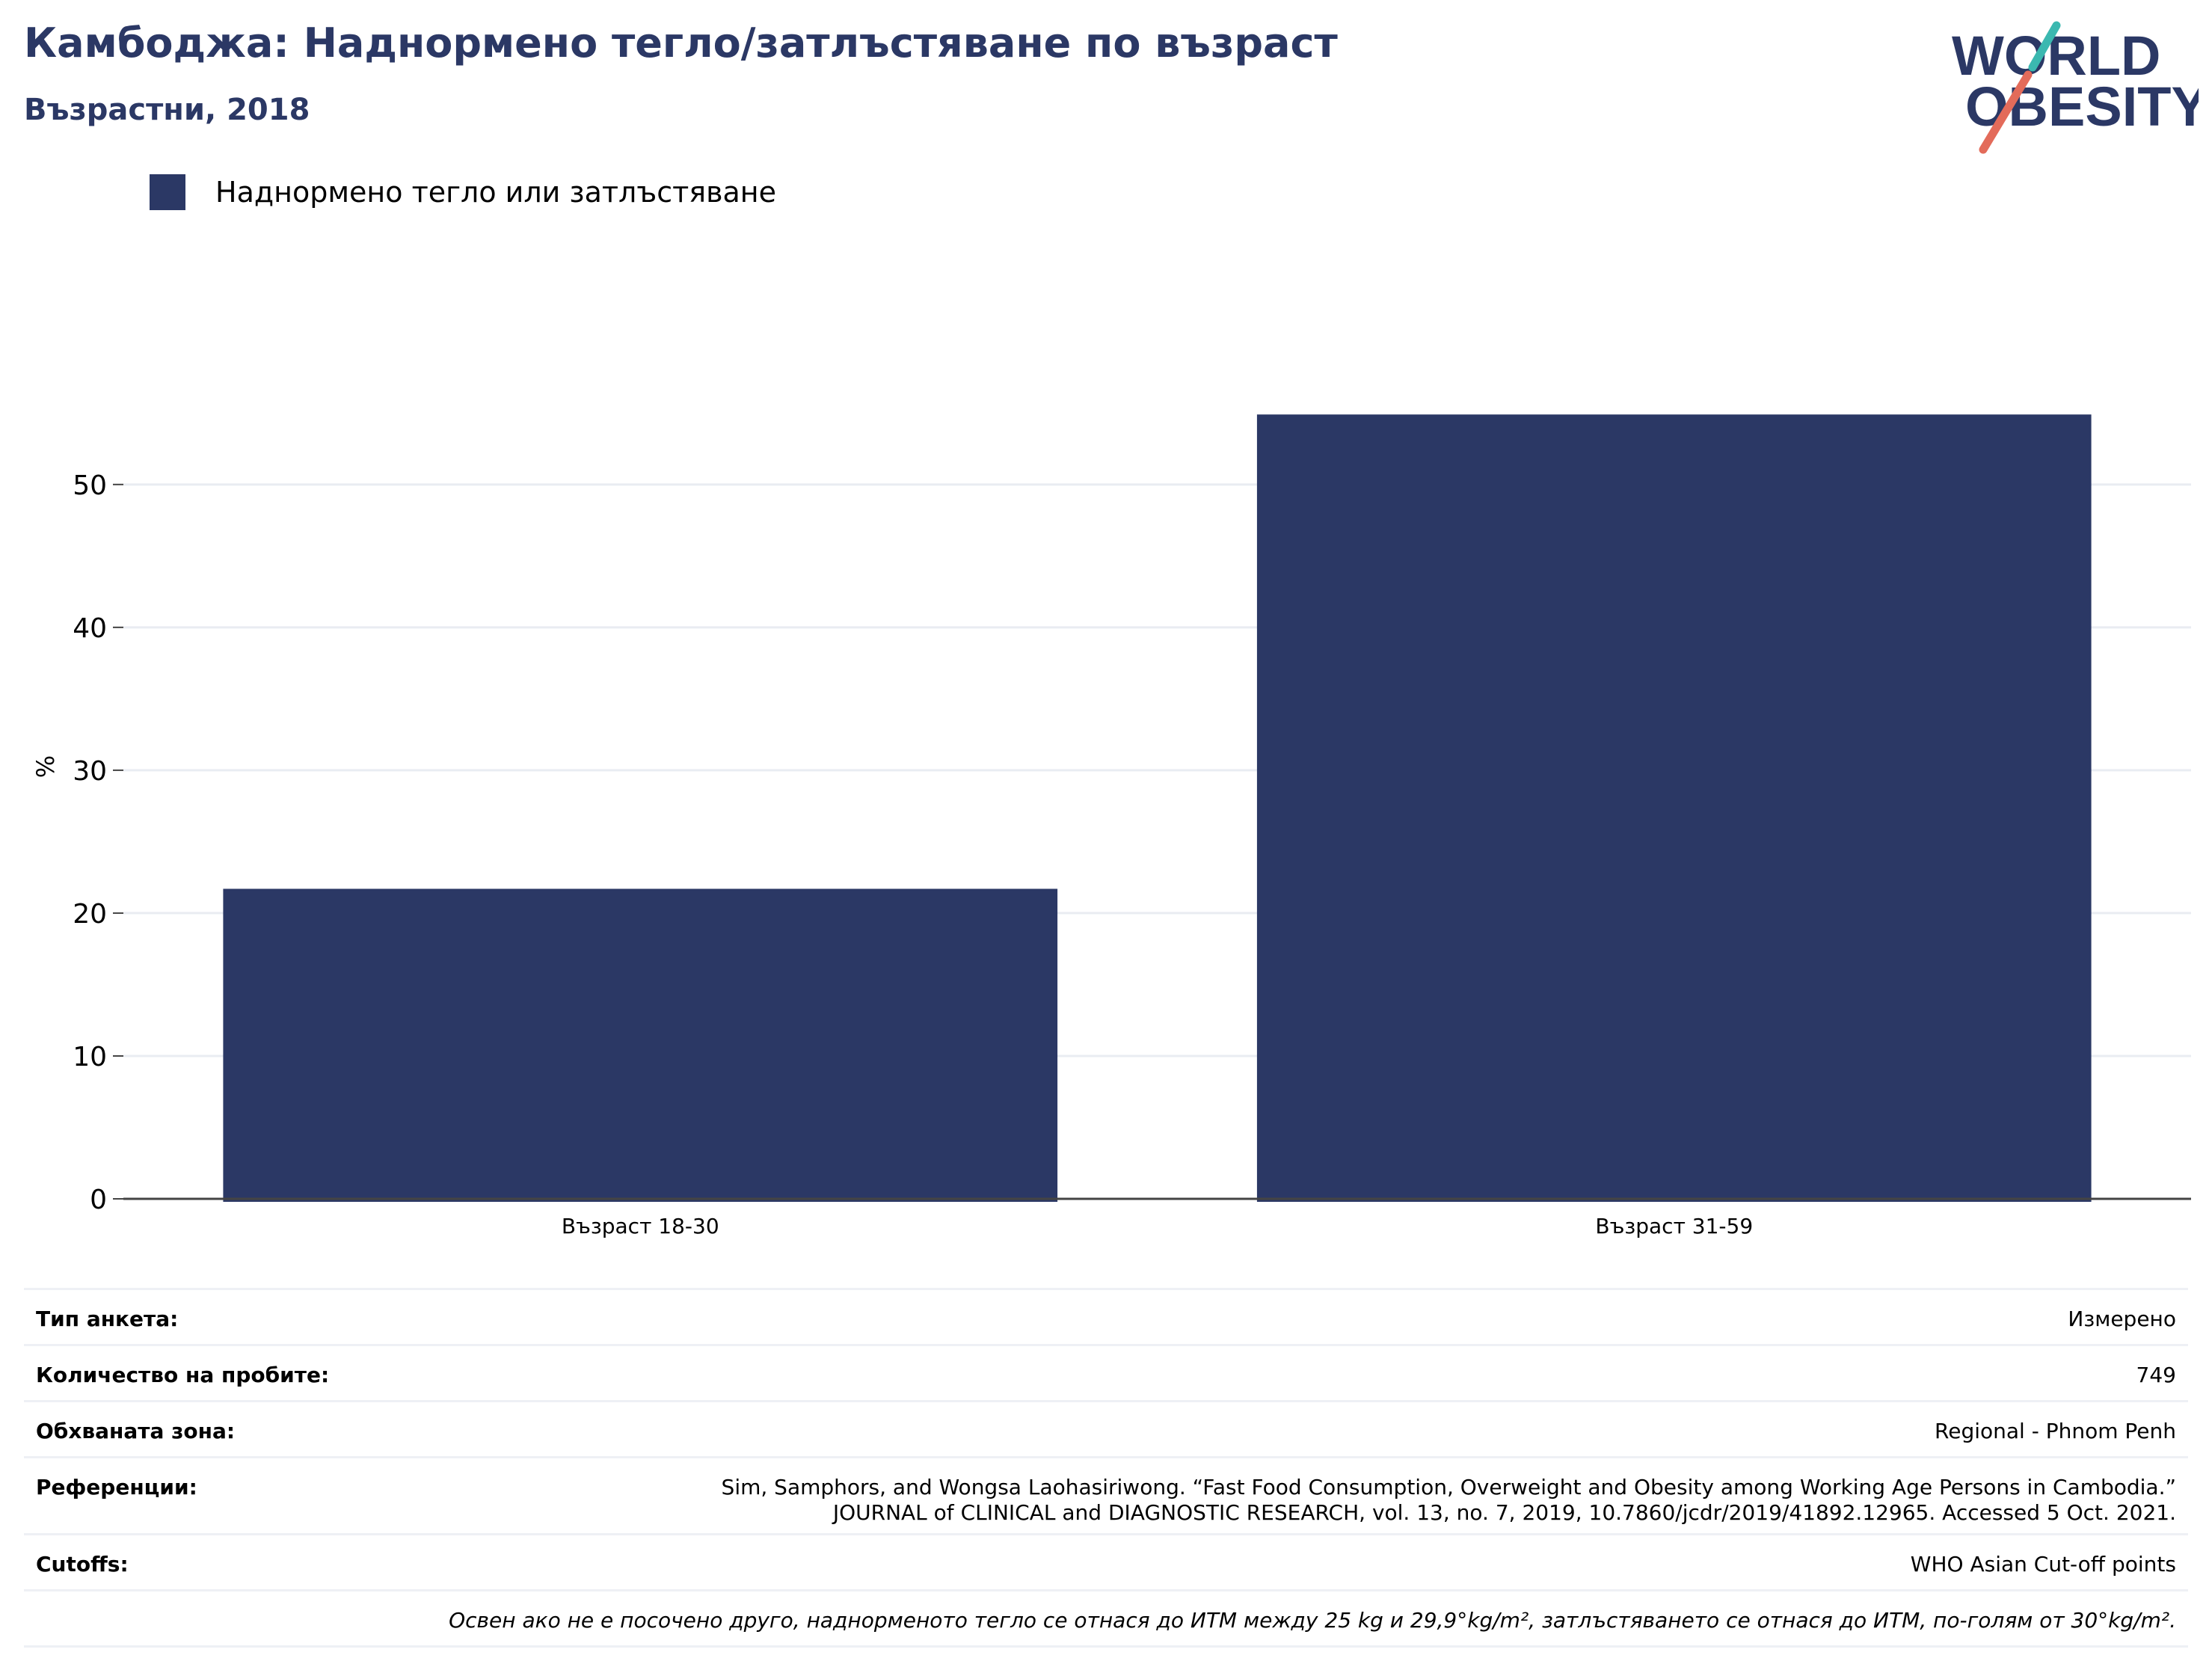 This screenshot has width=2212, height=1670. What do you see at coordinates (90, 914) in the screenshot?
I see `y-tick-label: 20` at bounding box center [90, 914].